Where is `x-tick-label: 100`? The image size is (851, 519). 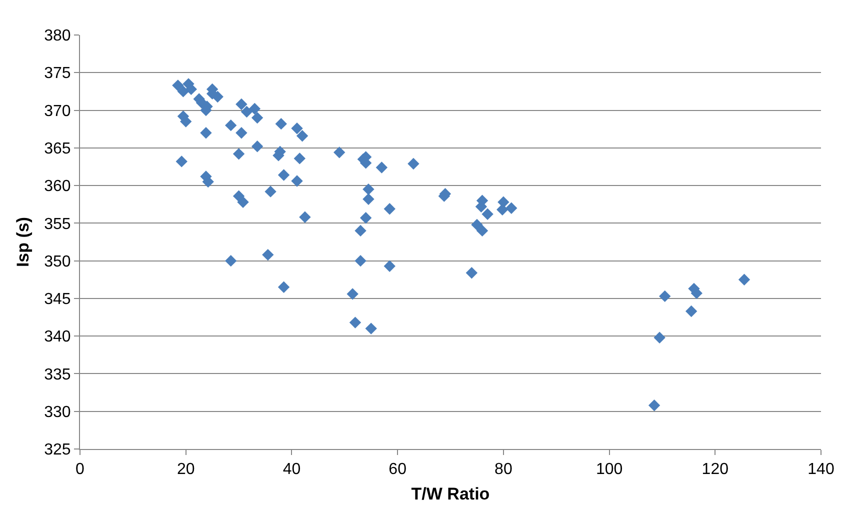 x-tick-label: 100 is located at coordinates (609, 469).